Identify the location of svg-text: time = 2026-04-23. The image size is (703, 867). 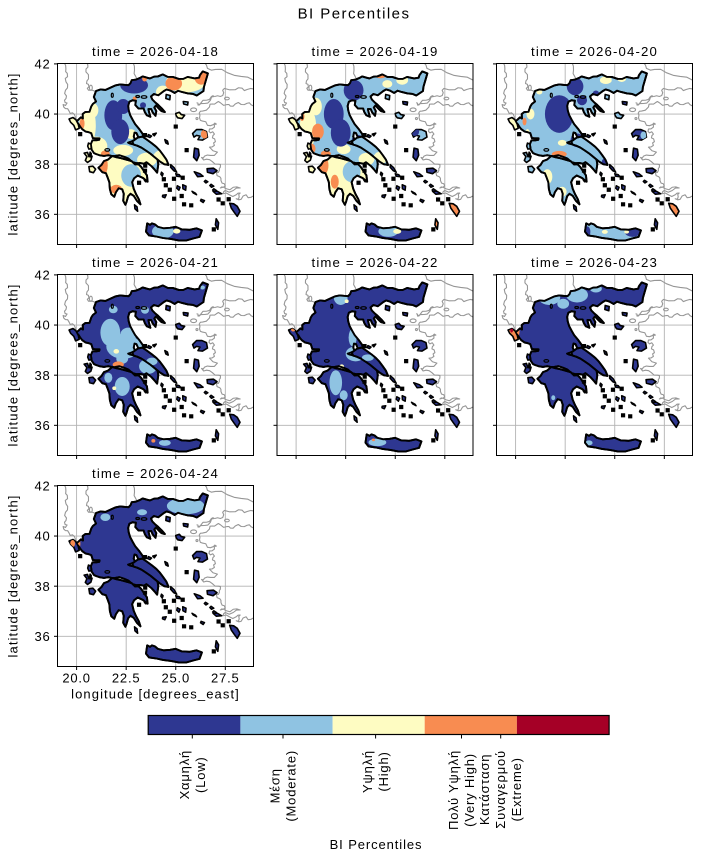
(594, 262).